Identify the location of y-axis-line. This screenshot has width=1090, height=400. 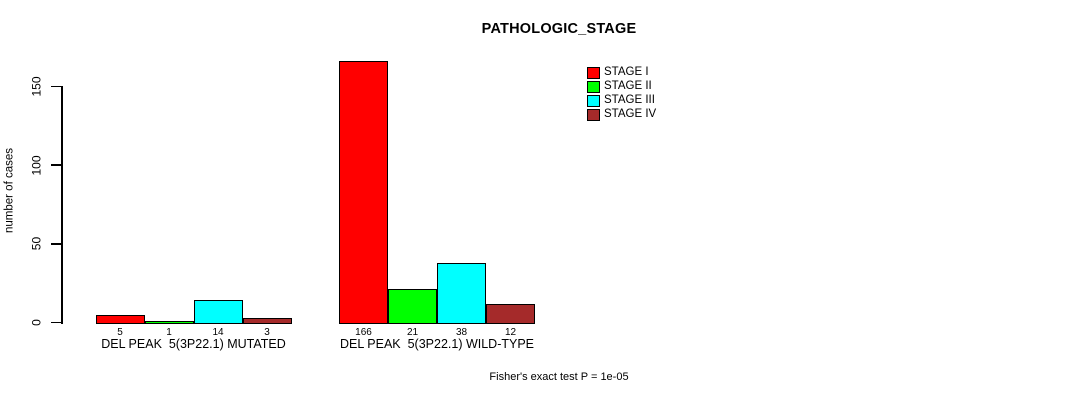
(62, 205).